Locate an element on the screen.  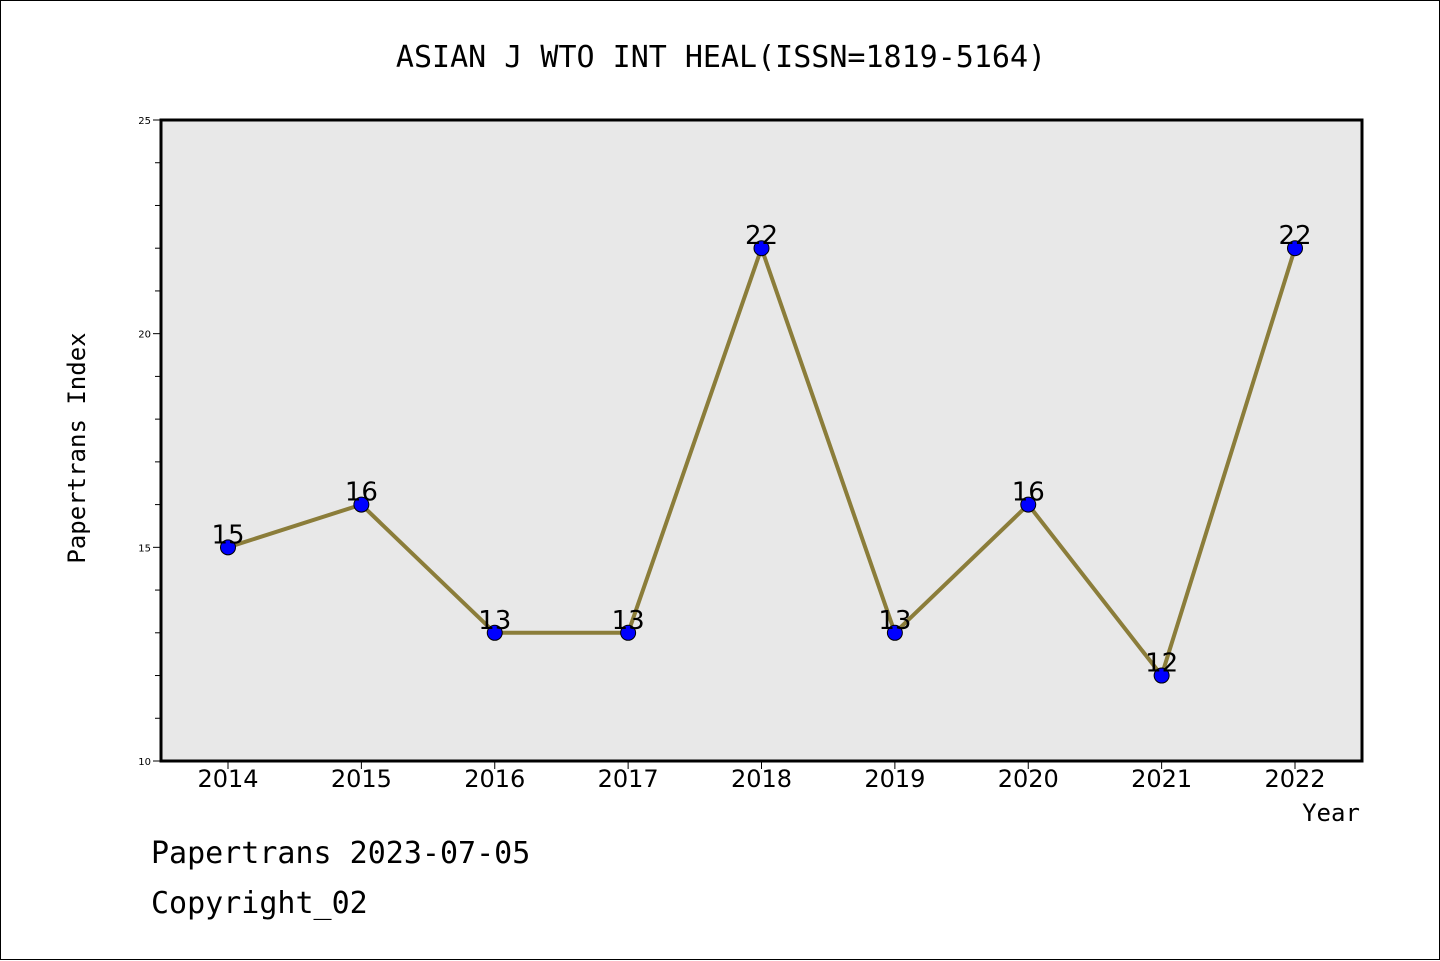
x-axis: 2014 2015 2016 2017 2018 2019 2020 2021 2022 is located at coordinates (761, 777).